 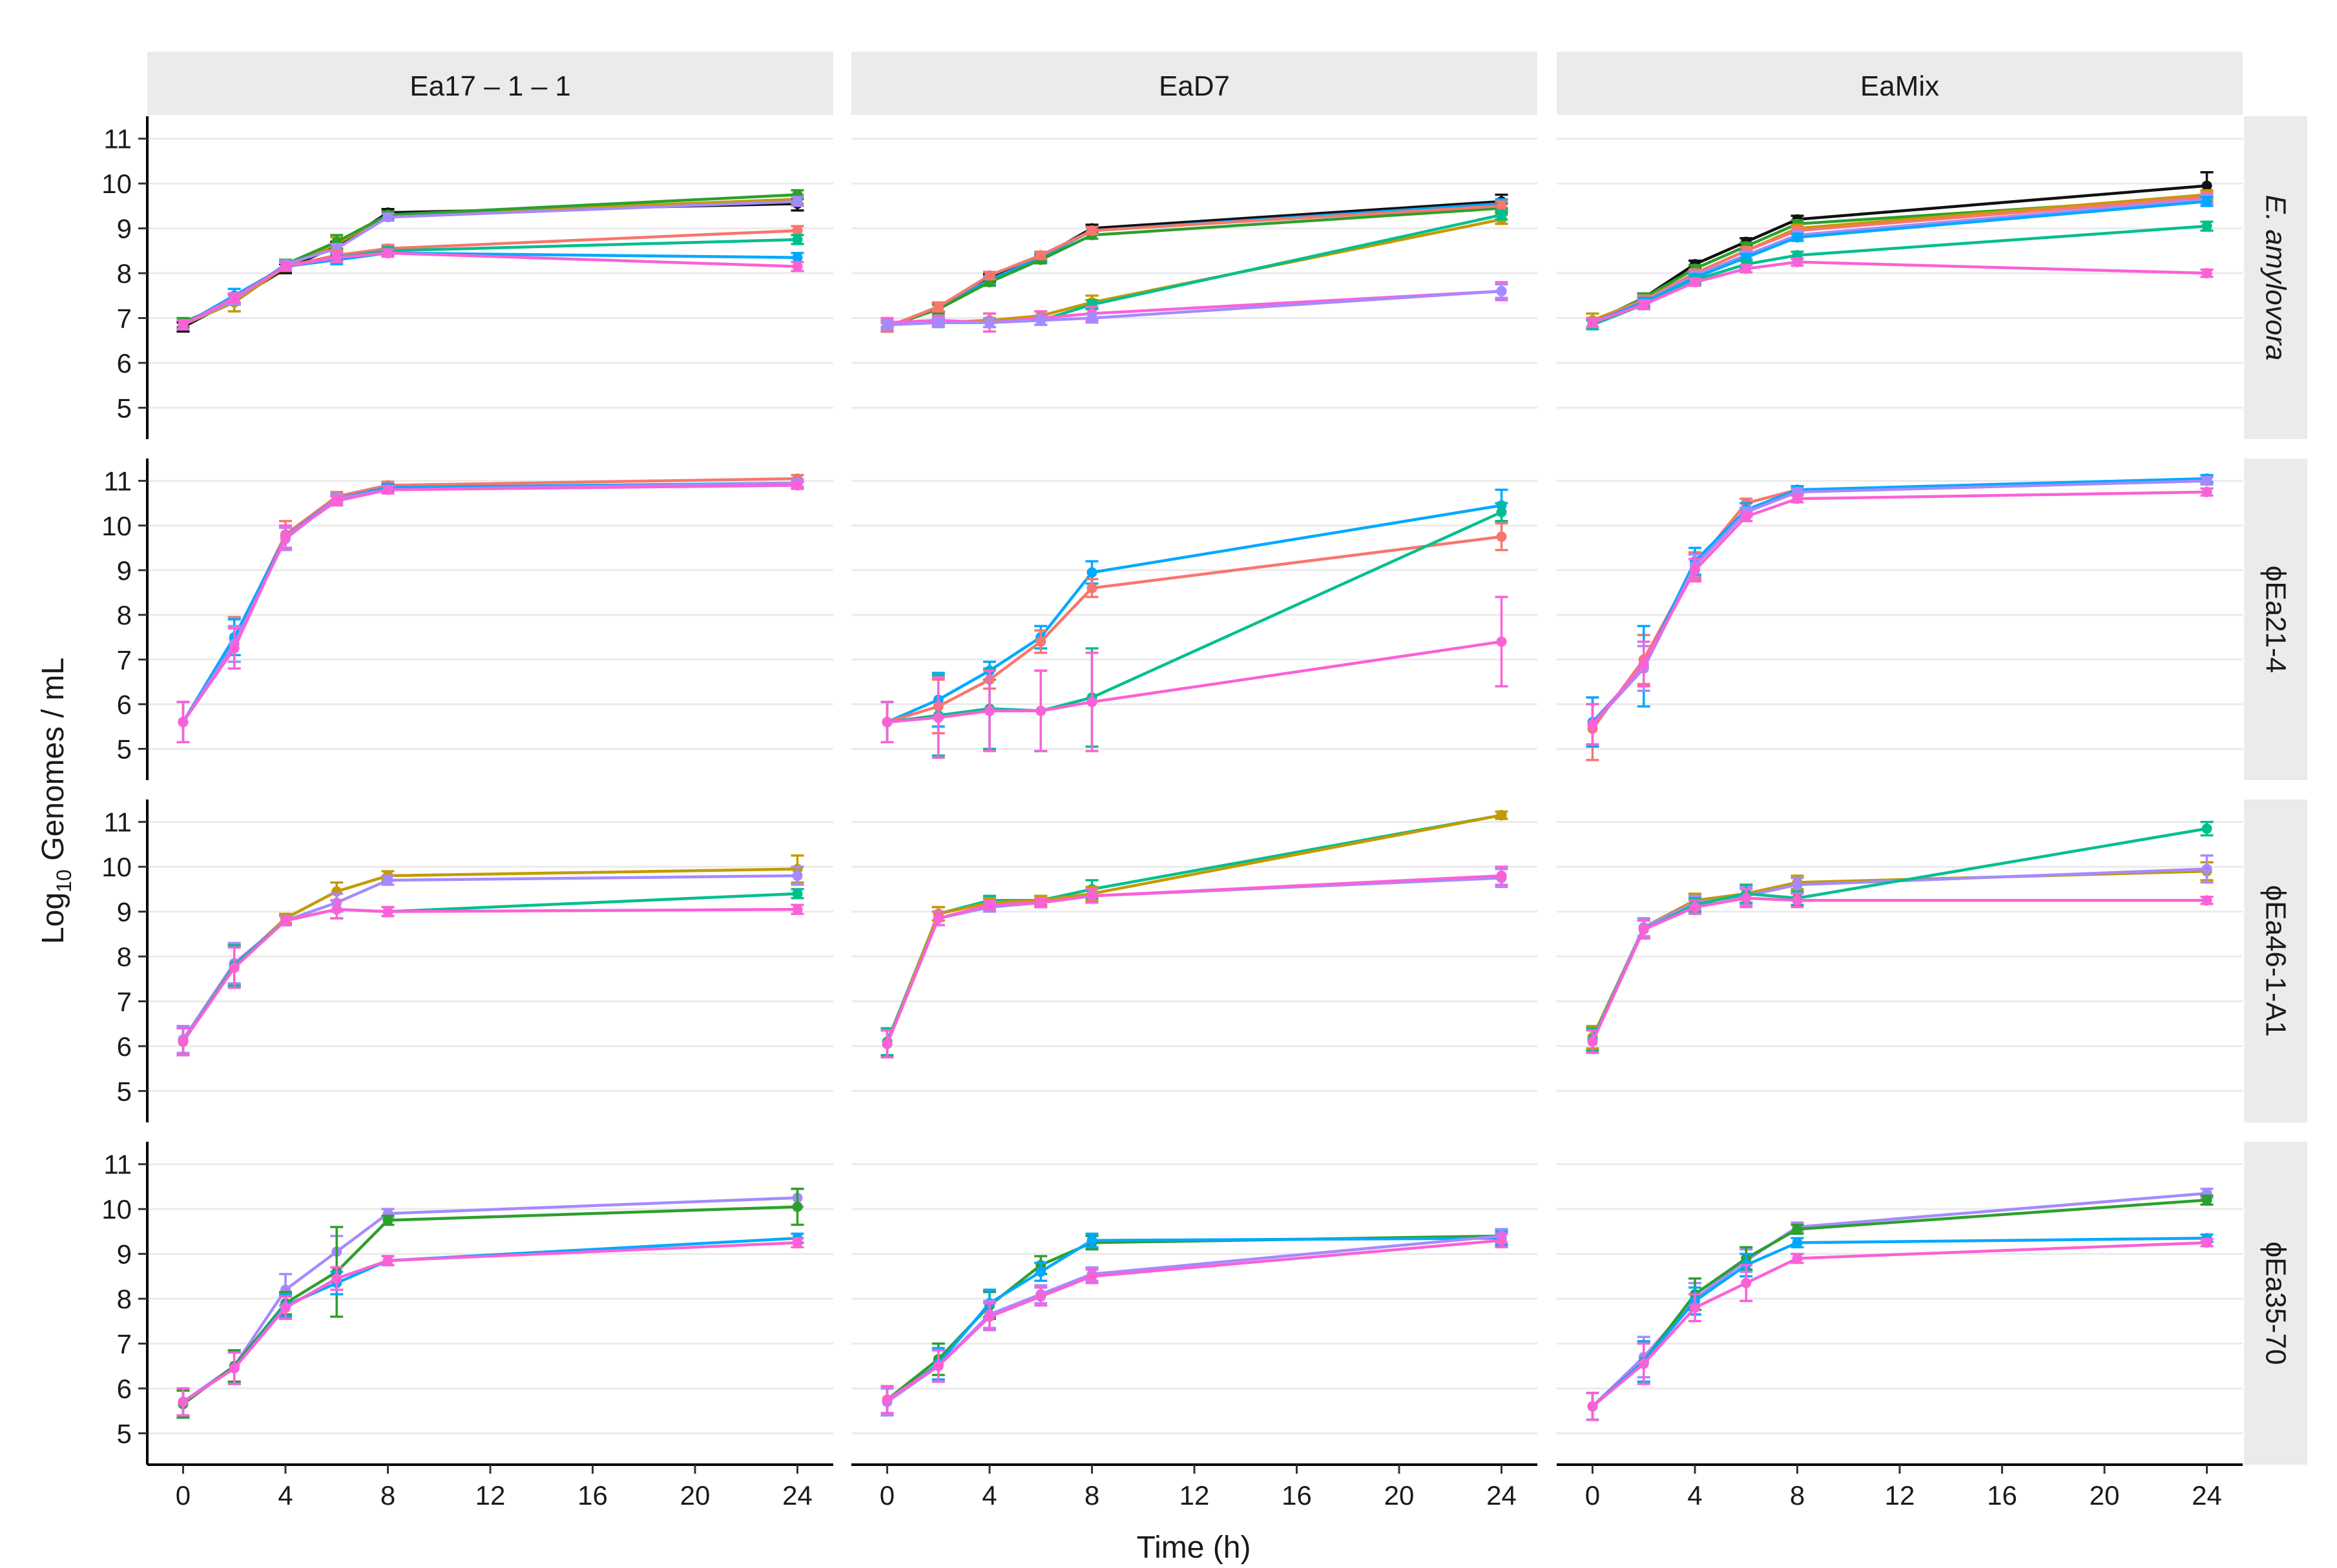 I want to click on y-tick-label: 5, so click(x=124, y=749).